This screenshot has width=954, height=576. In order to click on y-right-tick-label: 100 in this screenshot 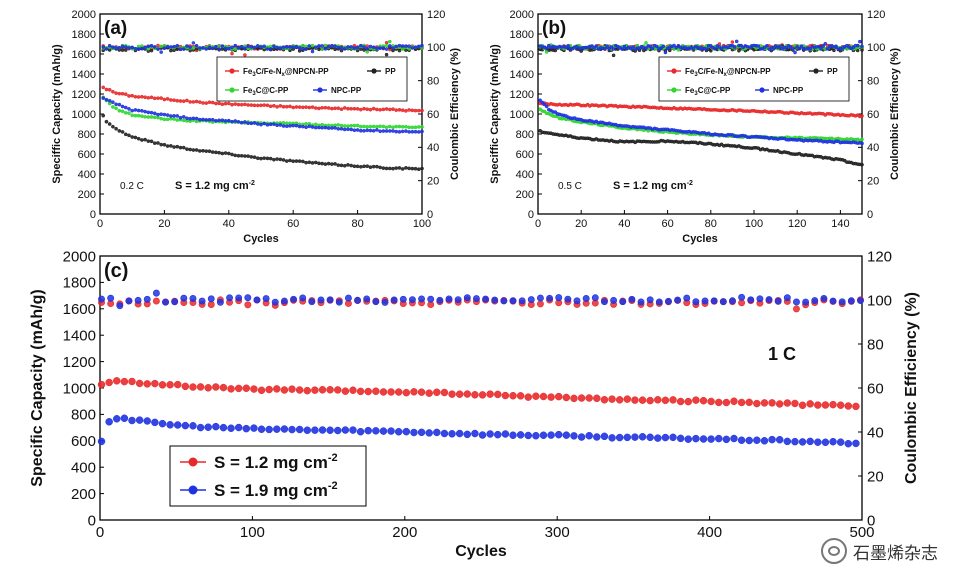, I will do `click(879, 300)`.